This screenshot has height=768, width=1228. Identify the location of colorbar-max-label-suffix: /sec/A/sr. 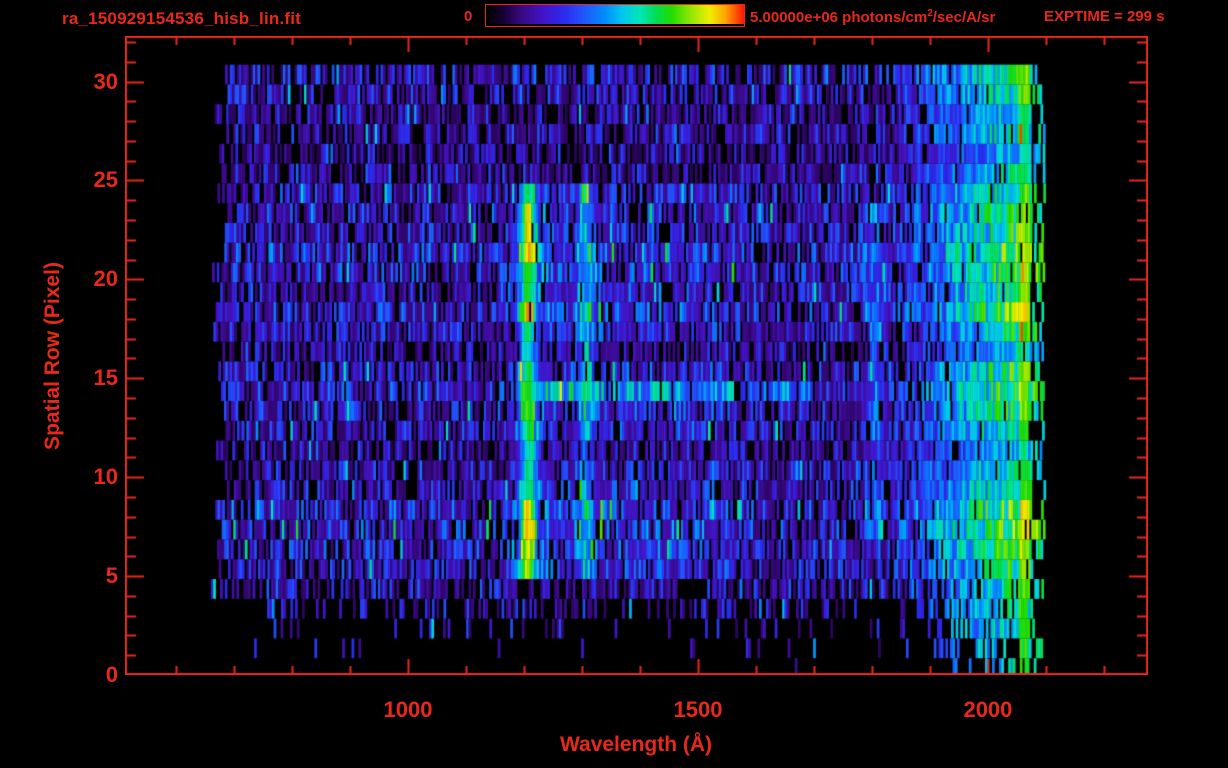
(964, 17).